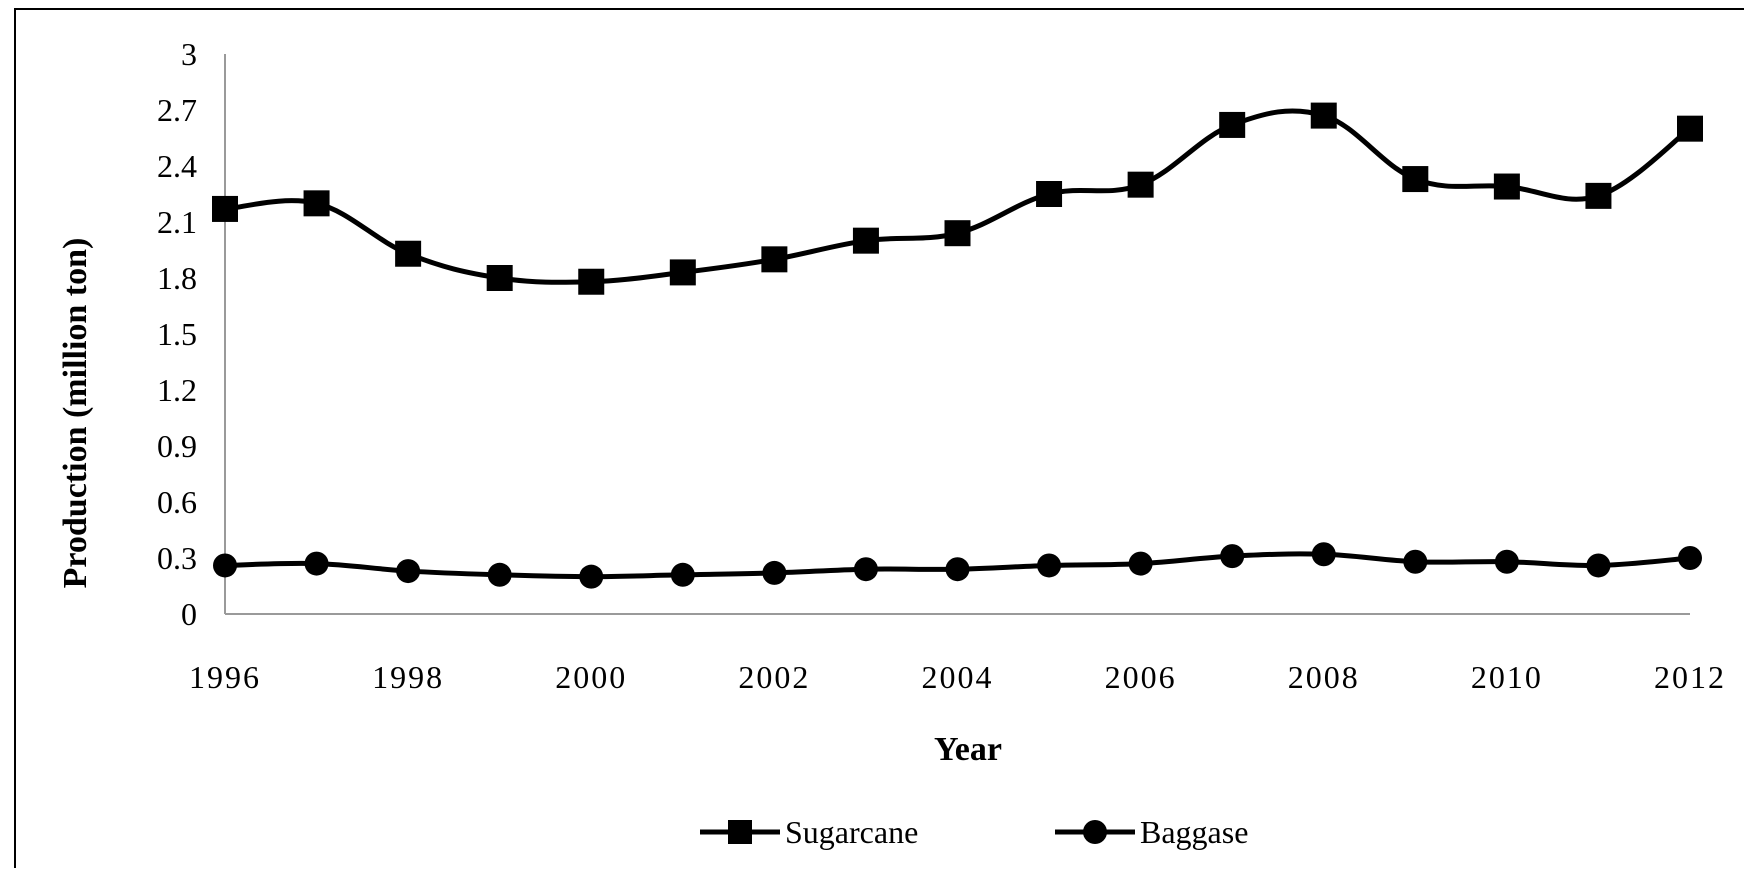 The image size is (1750, 879). I want to click on y-tick-label: 2.4, so click(177, 166).